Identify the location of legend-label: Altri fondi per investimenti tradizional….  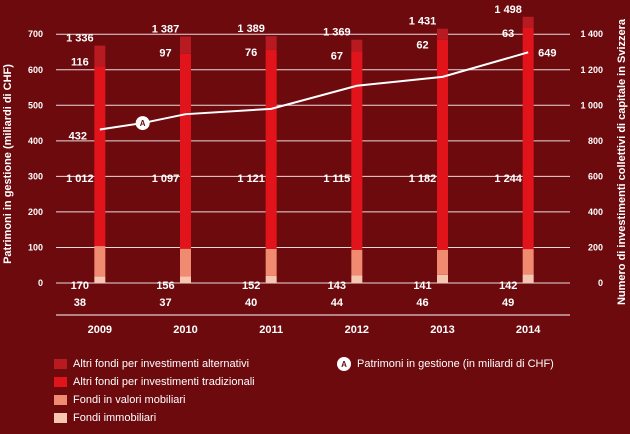
(164, 382).